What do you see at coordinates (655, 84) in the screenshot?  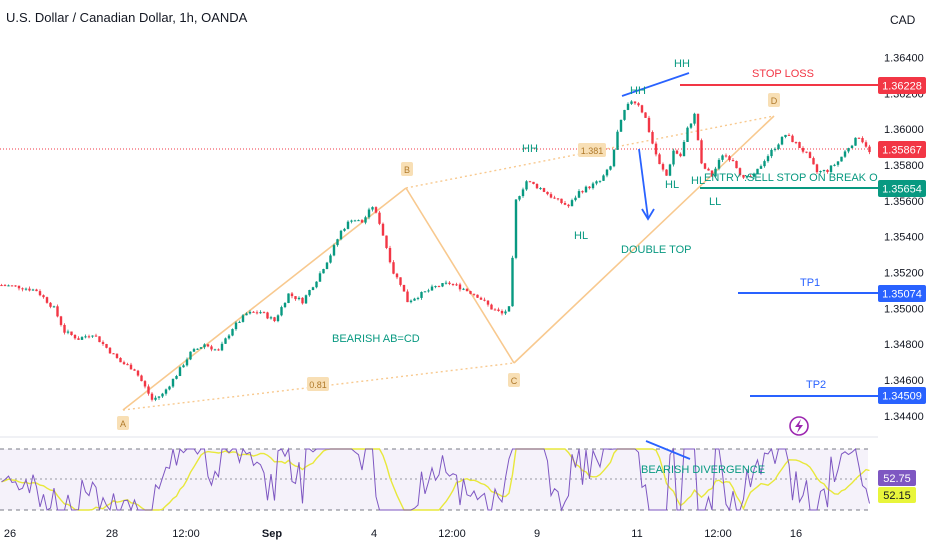 I see `hh-trend-line` at bounding box center [655, 84].